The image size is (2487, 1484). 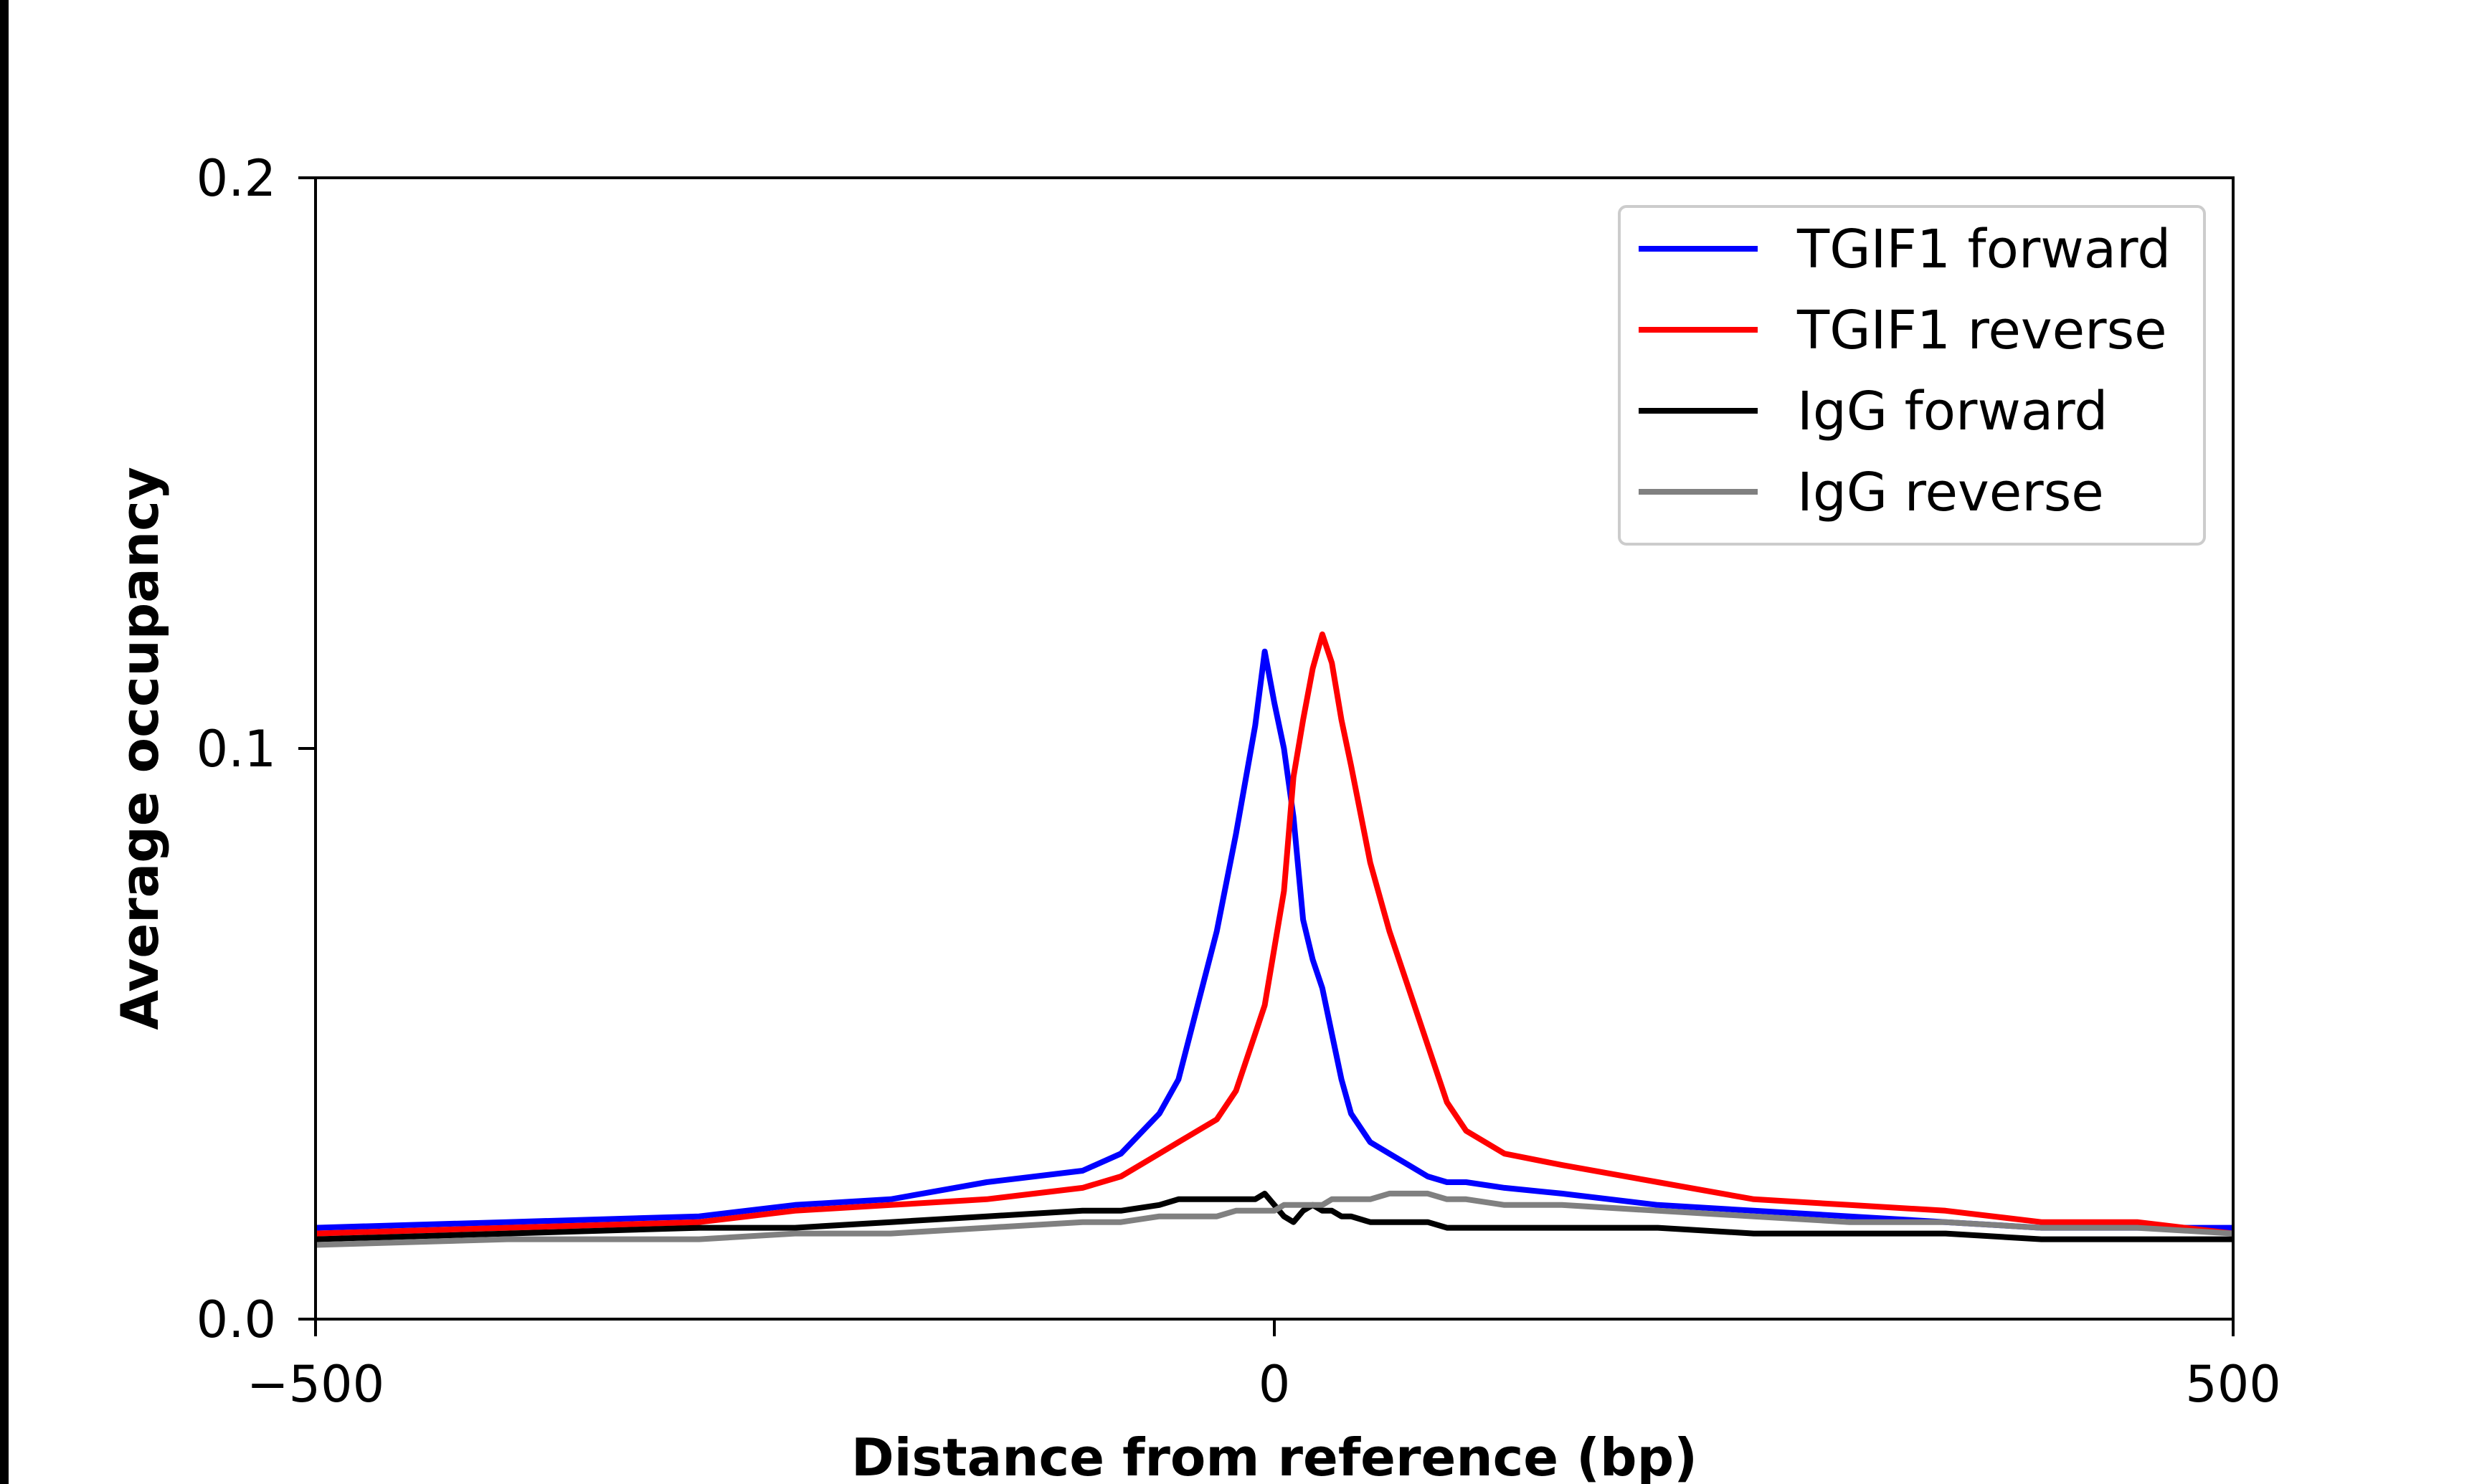 What do you see at coordinates (5, 742) in the screenshot?
I see `left-border` at bounding box center [5, 742].